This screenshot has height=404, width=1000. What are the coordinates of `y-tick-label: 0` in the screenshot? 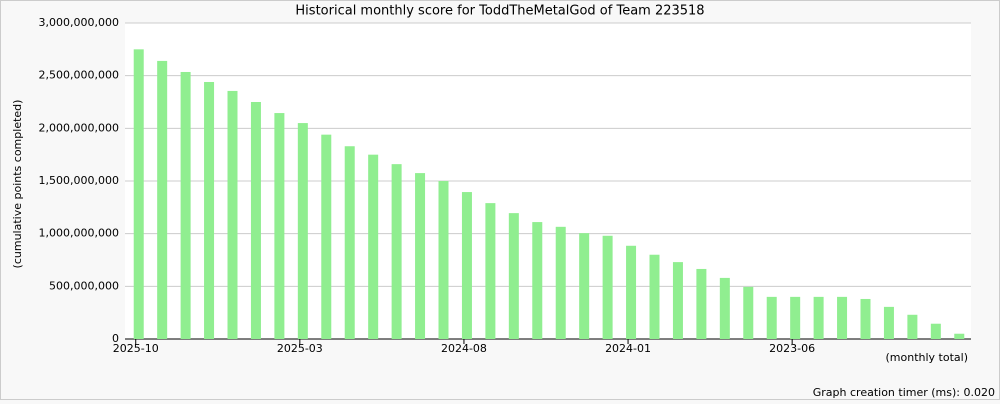 It's located at (115, 338).